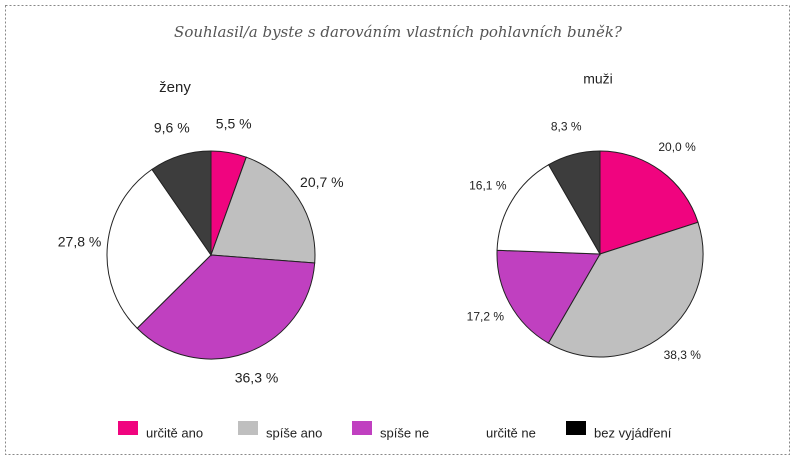 The width and height of the screenshot is (796, 460). What do you see at coordinates (172, 128) in the screenshot?
I see `data-label: 9,6 %` at bounding box center [172, 128].